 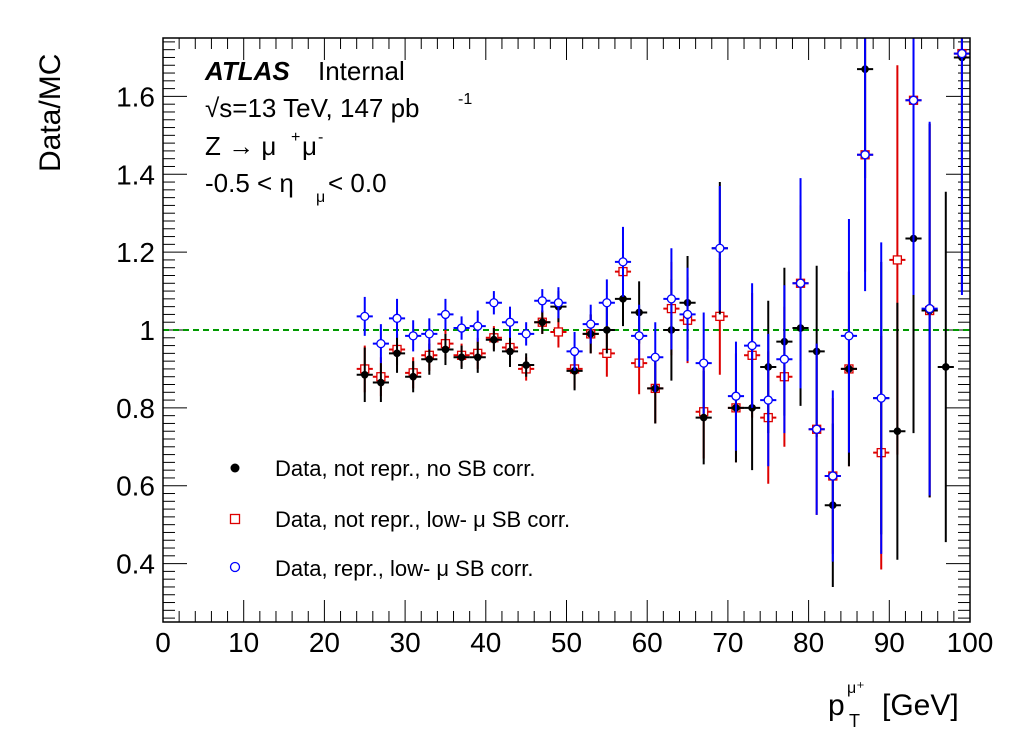 I want to click on process-label: Z → μ, so click(x=240, y=146).